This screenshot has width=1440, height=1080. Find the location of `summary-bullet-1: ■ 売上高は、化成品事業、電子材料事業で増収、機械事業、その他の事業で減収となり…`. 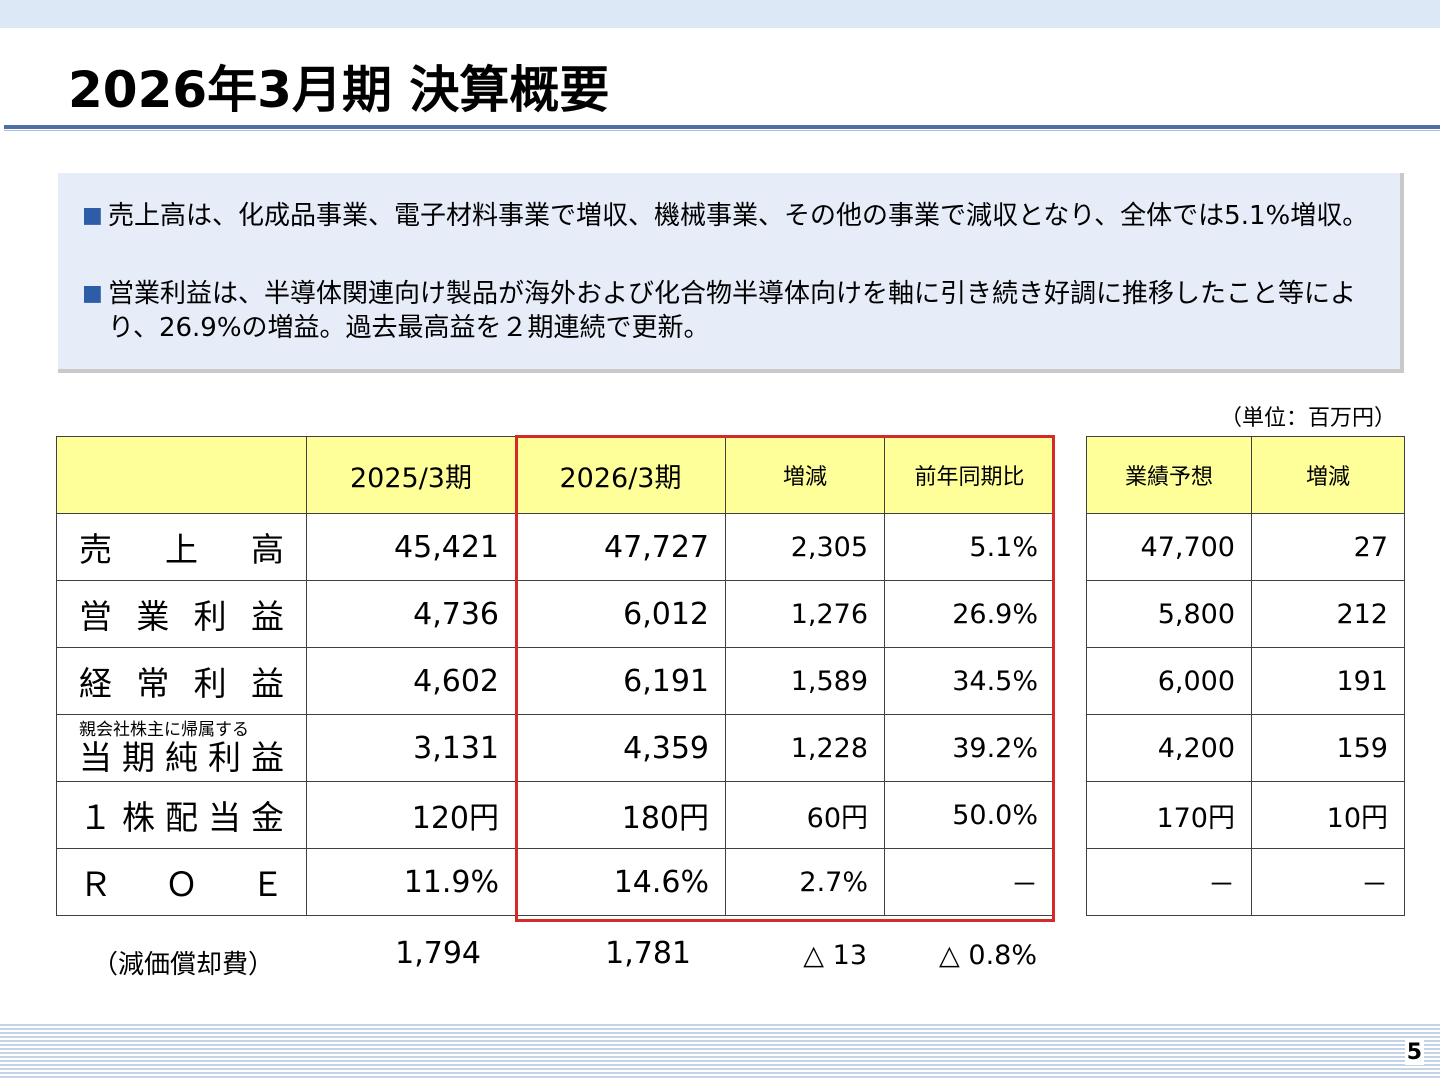

summary-bullet-1: ■ 売上高は、化成品事業、電子材料事業で増収、機械事業、その他の事業で減収となり… is located at coordinates (727, 216).